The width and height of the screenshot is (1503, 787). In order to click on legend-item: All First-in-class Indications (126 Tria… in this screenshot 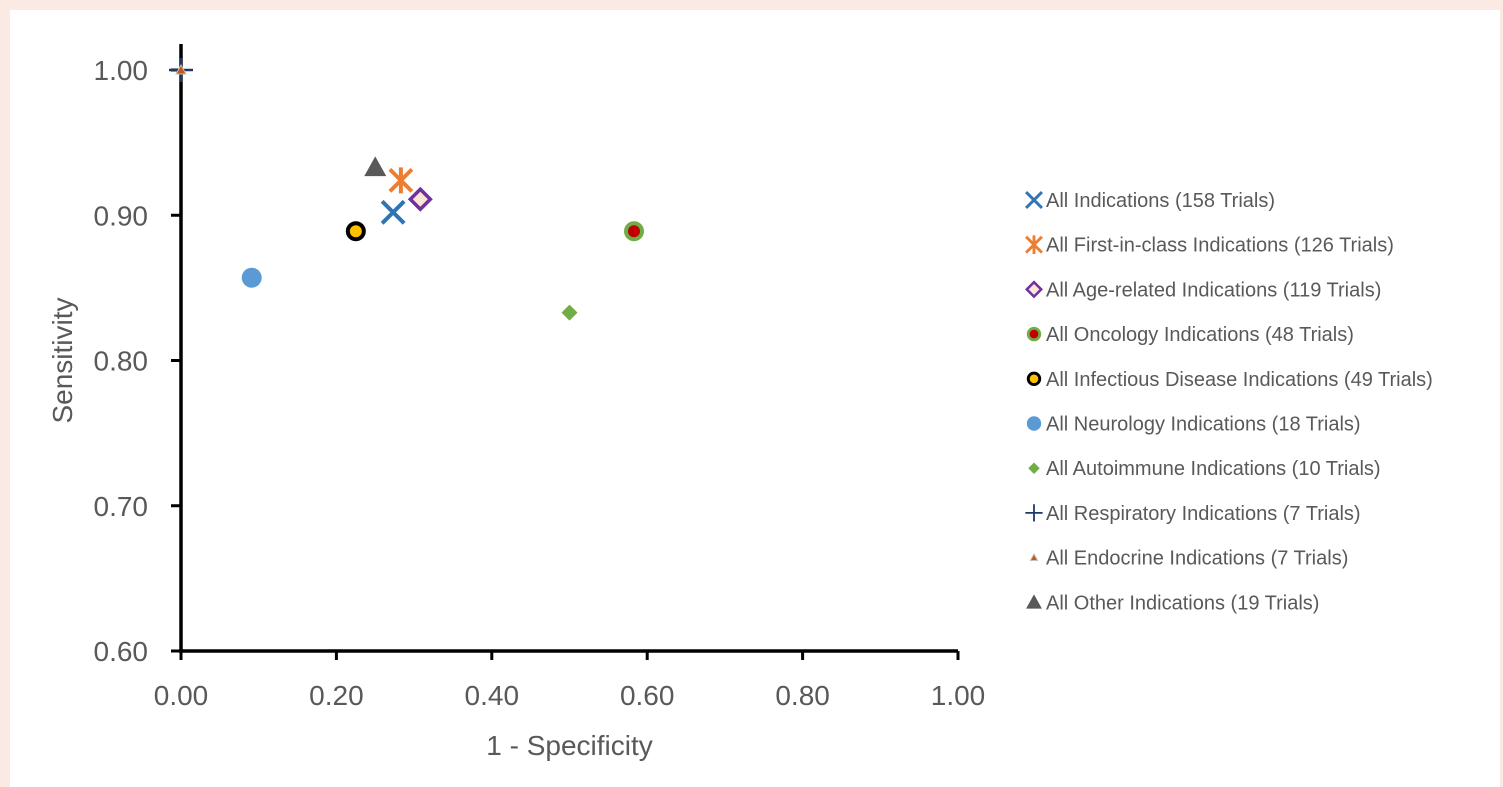, I will do `click(1209, 246)`.